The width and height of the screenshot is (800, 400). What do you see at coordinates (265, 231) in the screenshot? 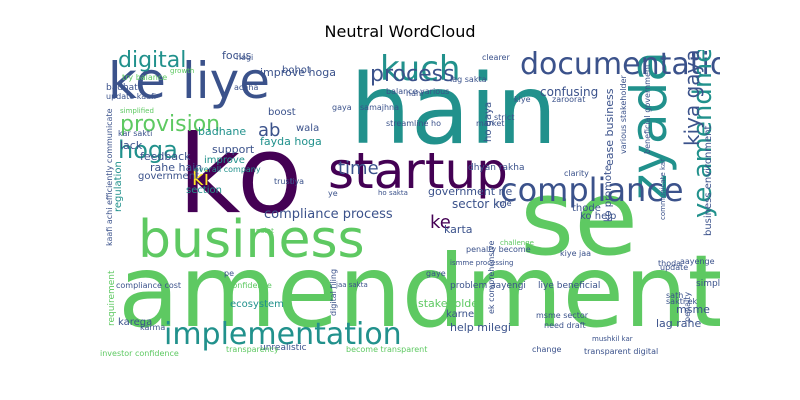
I see `cloud-word: point` at bounding box center [265, 231].